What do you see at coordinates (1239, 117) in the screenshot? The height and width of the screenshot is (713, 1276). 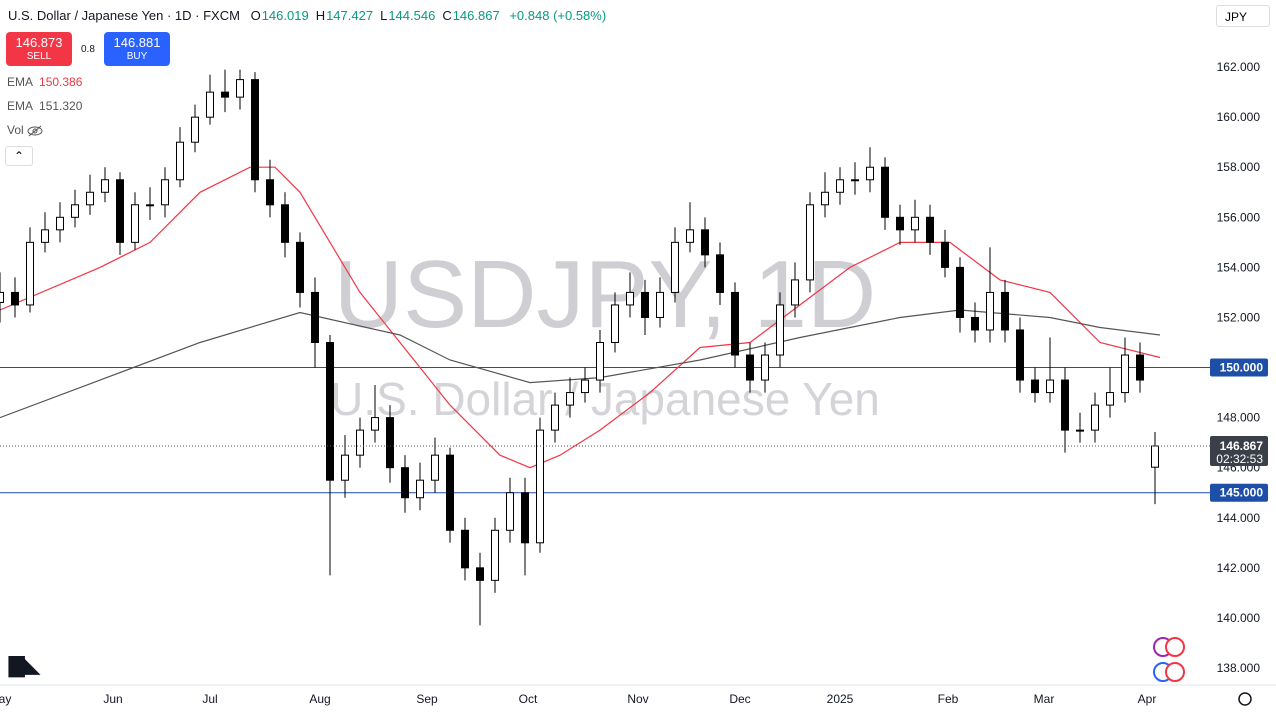 I see `y-tick-label: 160.000` at bounding box center [1239, 117].